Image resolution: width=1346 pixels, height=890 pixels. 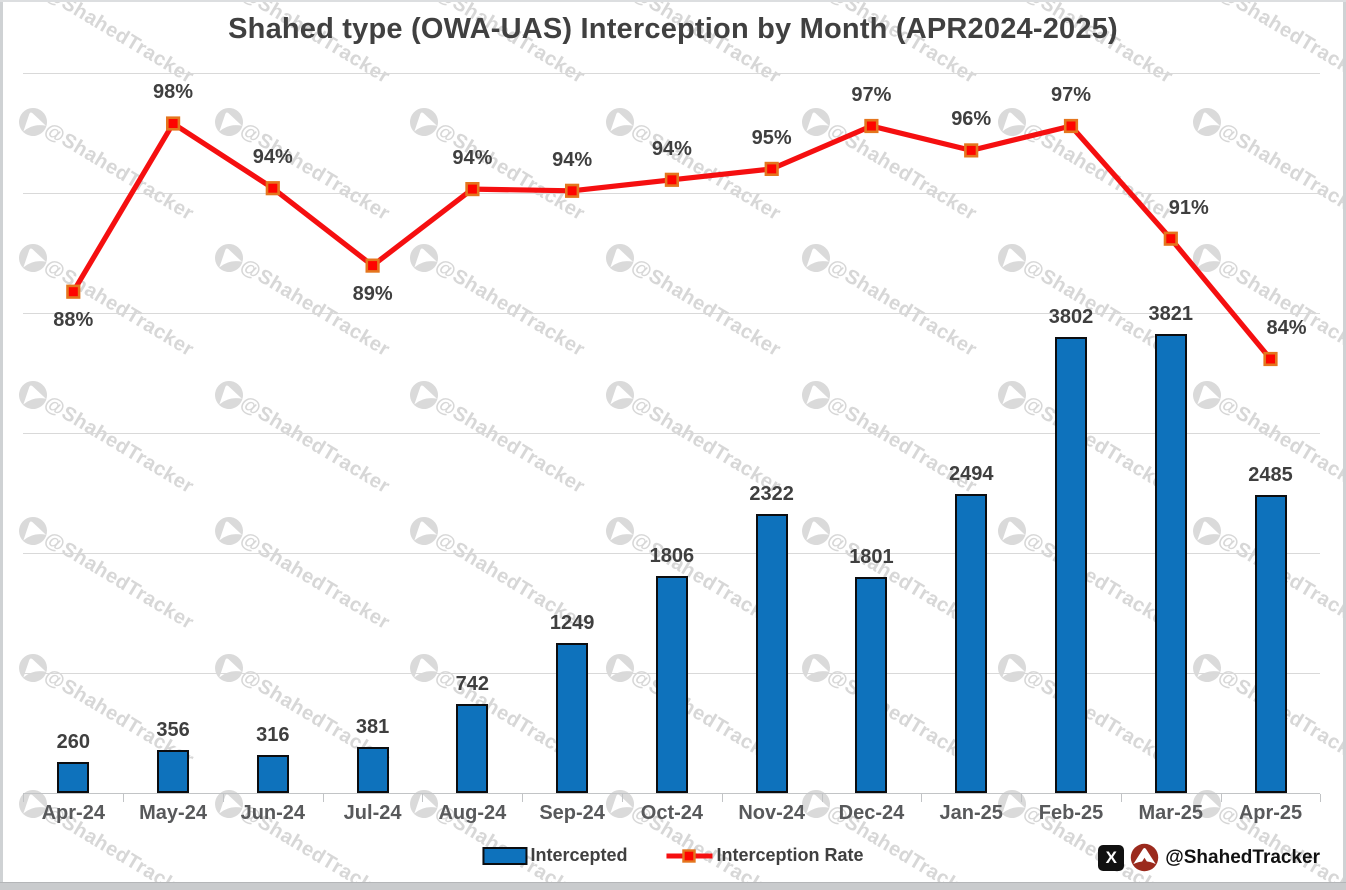 I want to click on x-axis-line, so click(x=672, y=793).